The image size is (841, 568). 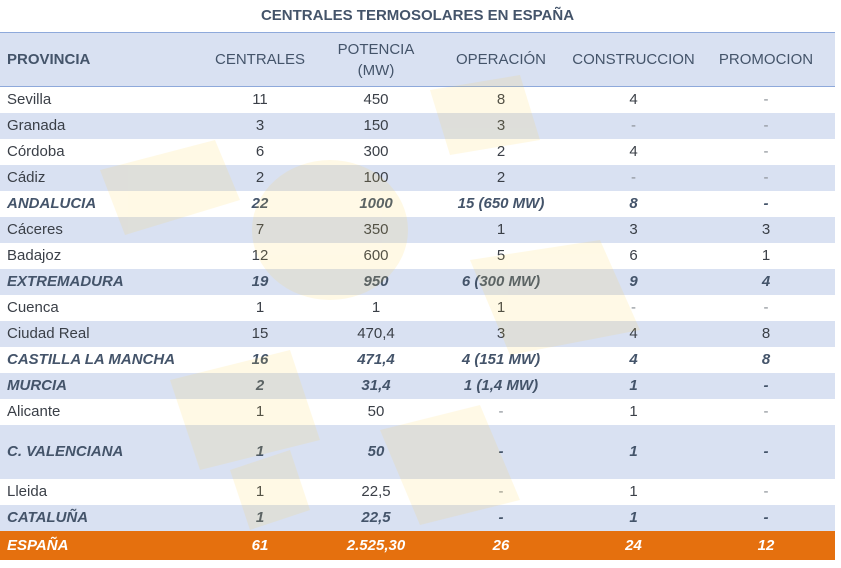 What do you see at coordinates (376, 281) in the screenshot?
I see `cell-potencia: 950` at bounding box center [376, 281].